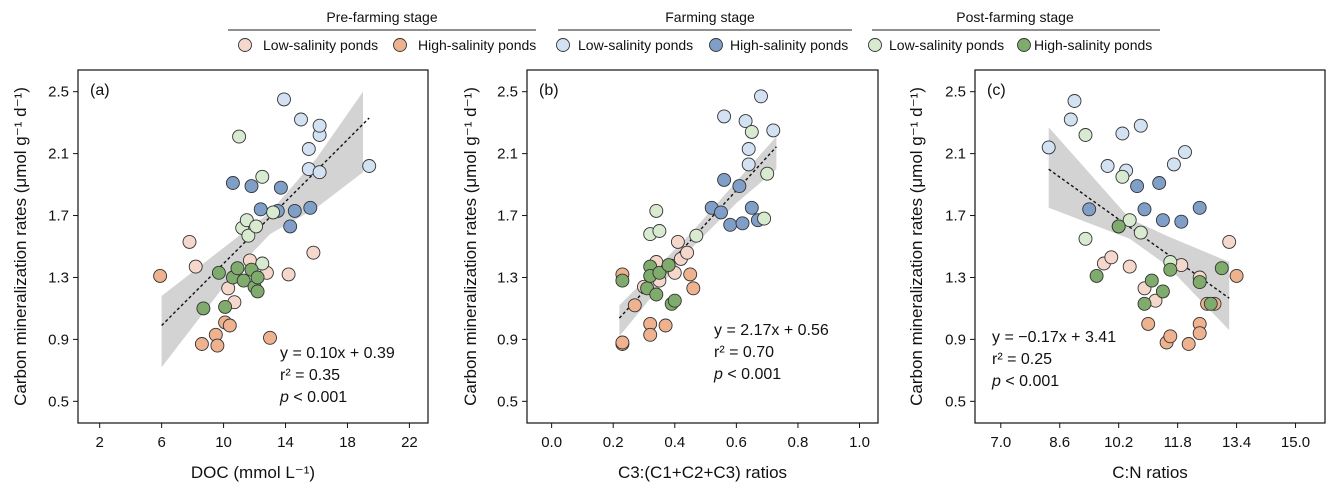 Image resolution: width=1336 pixels, height=486 pixels. What do you see at coordinates (1236, 442) in the screenshot?
I see `x-tick-label: 13.4` at bounding box center [1236, 442].